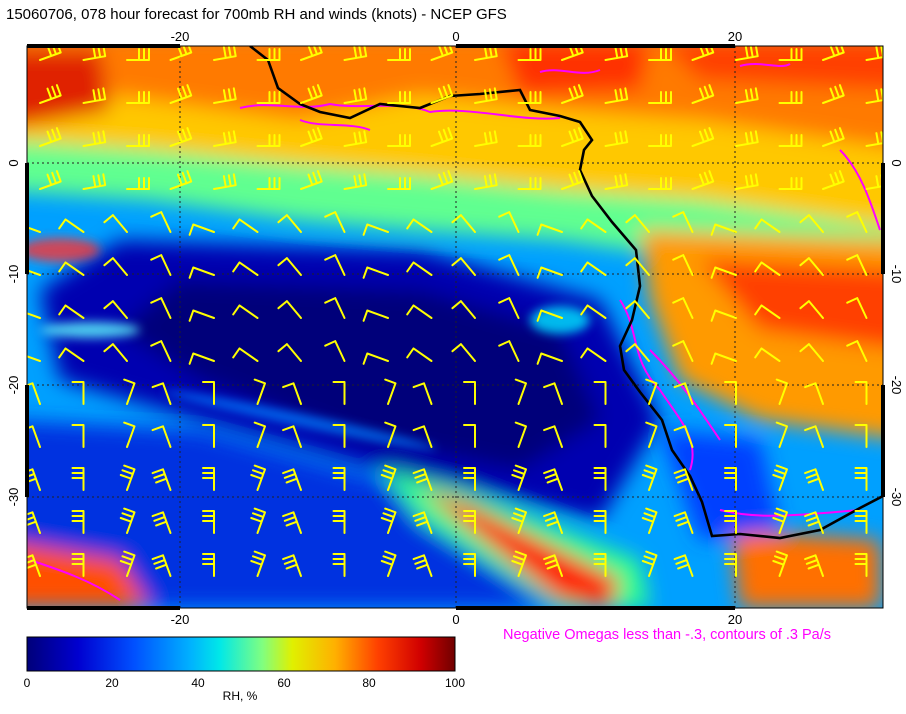 The height and width of the screenshot is (714, 906). Describe the element at coordinates (735, 36) in the screenshot. I see `lon-tick-top-3: 20` at that location.